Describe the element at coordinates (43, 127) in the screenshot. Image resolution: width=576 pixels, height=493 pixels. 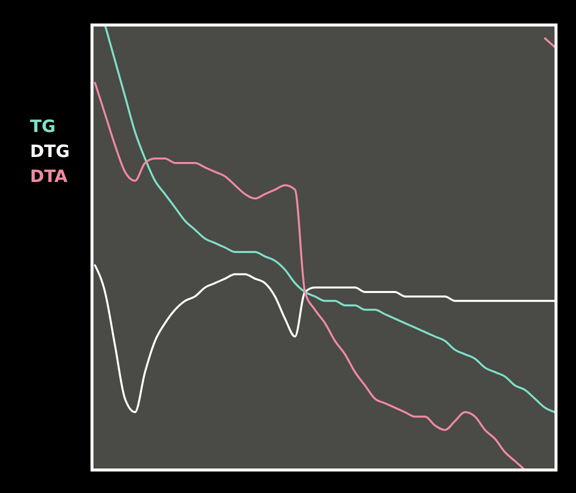
I see `text: TG` at that location.